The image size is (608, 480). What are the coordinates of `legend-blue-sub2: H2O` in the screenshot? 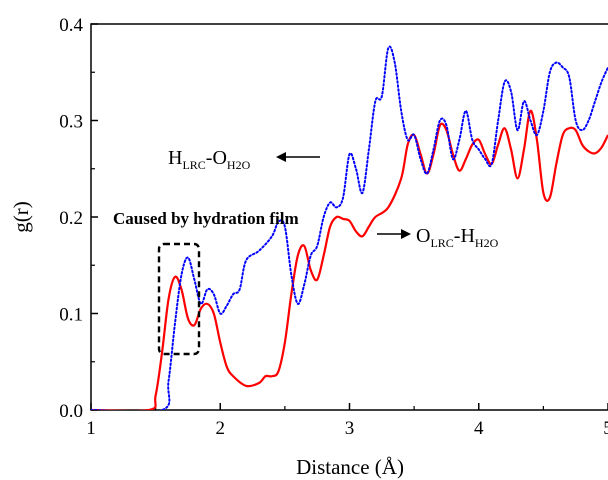 It's located at (239, 165).